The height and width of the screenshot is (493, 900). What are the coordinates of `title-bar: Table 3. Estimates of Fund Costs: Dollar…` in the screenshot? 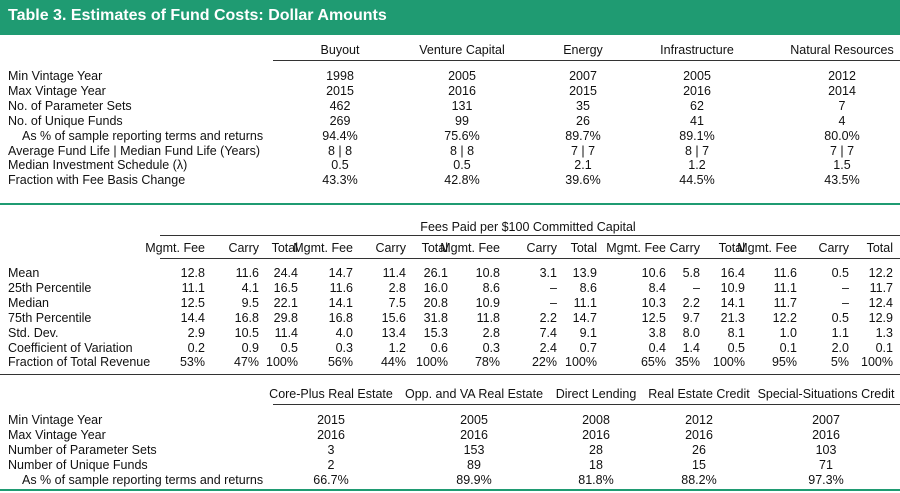 It's located at (450, 17).